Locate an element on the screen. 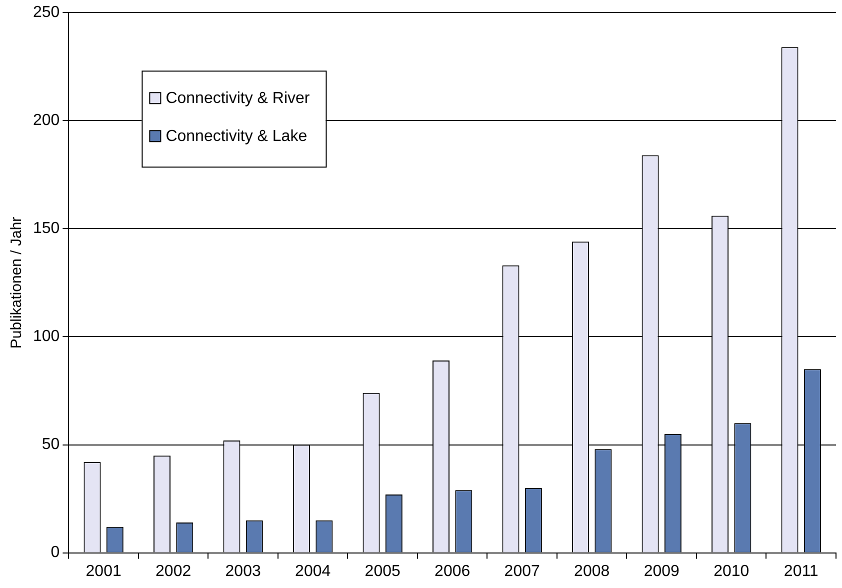 This screenshot has width=842, height=588. x-tick-label: 2011 is located at coordinates (801, 571).